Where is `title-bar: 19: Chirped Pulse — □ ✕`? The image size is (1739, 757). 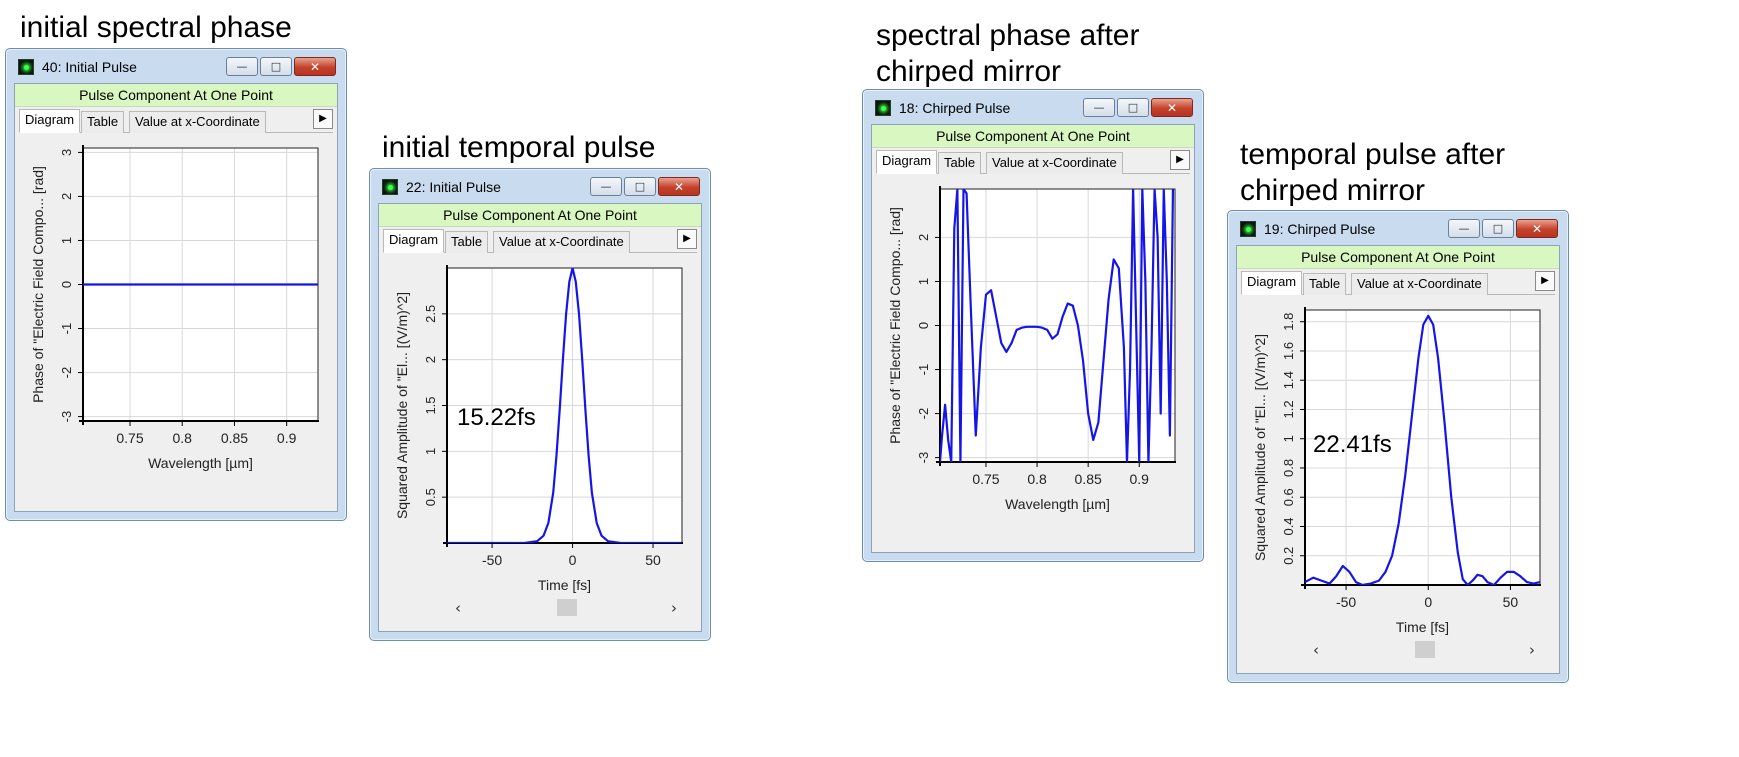
title-bar: 19: Chirped Pulse — □ ✕ is located at coordinates (1398, 230).